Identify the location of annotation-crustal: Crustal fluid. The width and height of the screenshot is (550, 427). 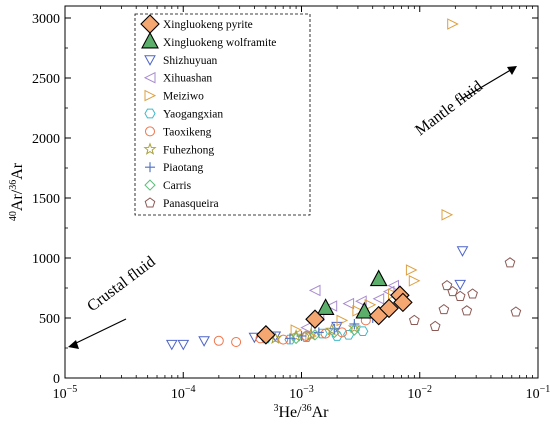
(113, 301).